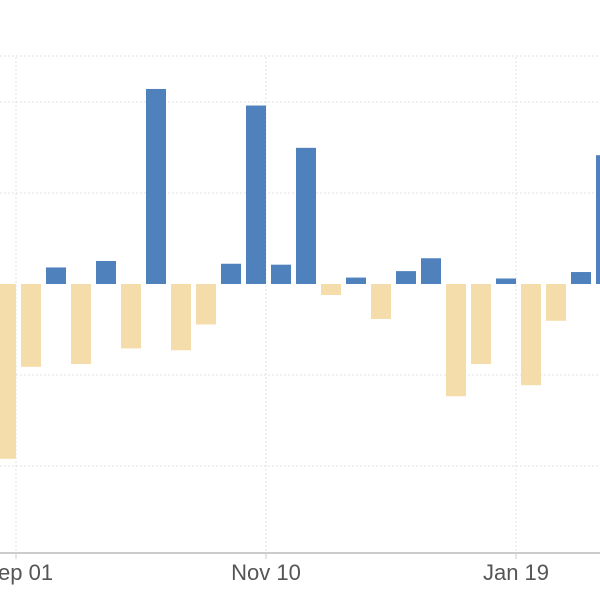 This screenshot has width=600, height=600. What do you see at coordinates (516, 572) in the screenshot?
I see `x-tick-label: Jan 19` at bounding box center [516, 572].